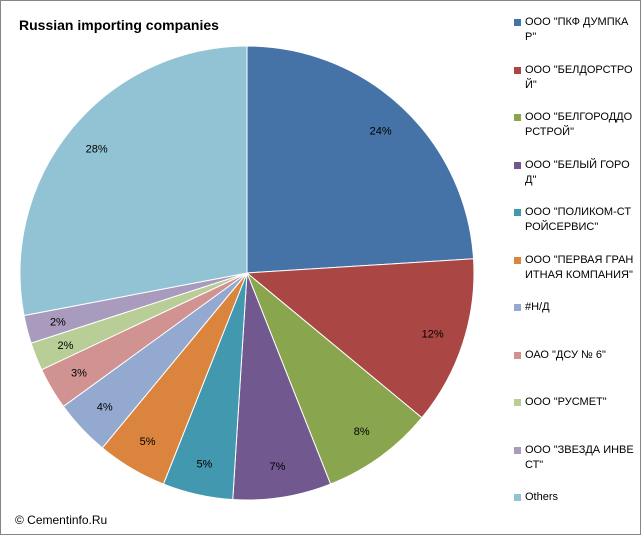 The width and height of the screenshot is (641, 535). Describe the element at coordinates (58, 323) in the screenshot. I see `slice-label-10: 2%` at that location.